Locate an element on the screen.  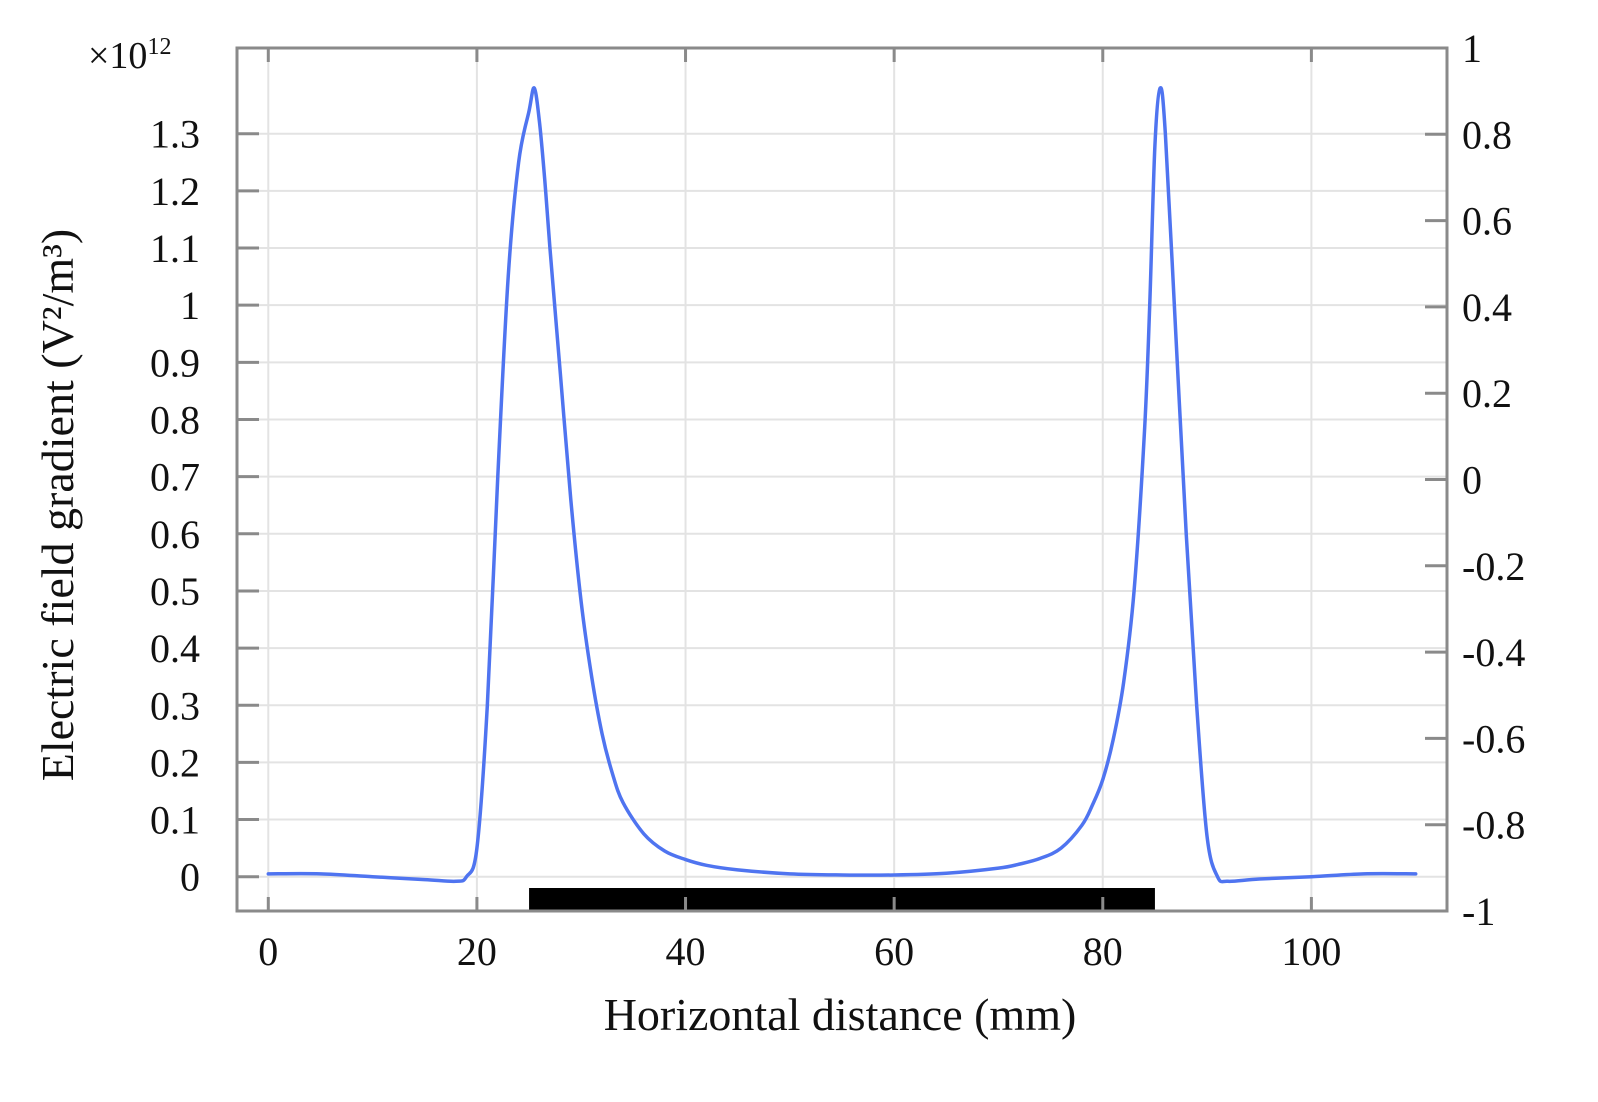
x-tick-label: 60 is located at coordinates (894, 951).